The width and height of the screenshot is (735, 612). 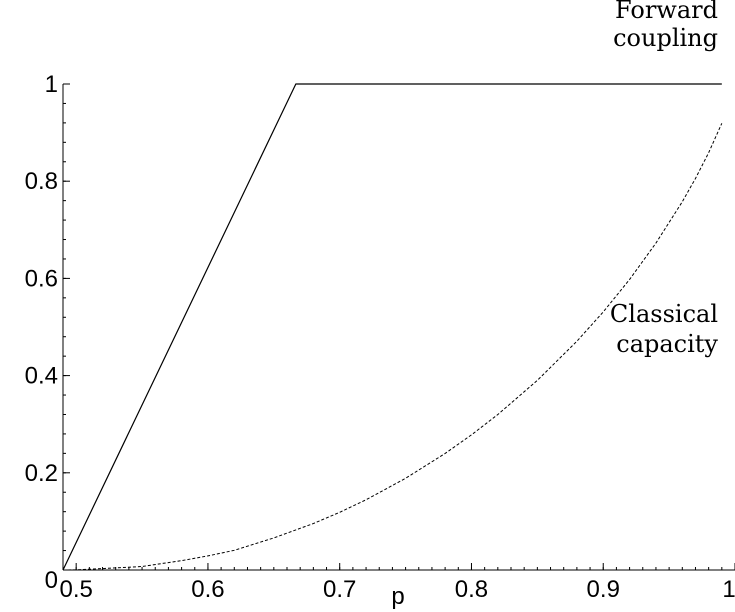 What do you see at coordinates (51, 580) in the screenshot?
I see `y-tick-label: 0` at bounding box center [51, 580].